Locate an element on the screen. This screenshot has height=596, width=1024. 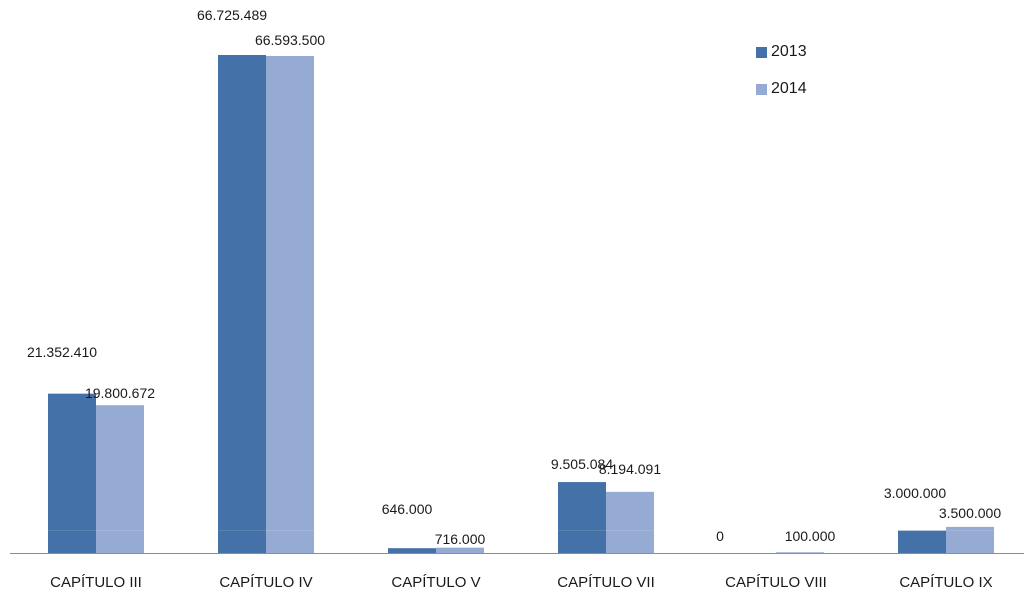
legend-swatch-2013 is located at coordinates (761, 52).